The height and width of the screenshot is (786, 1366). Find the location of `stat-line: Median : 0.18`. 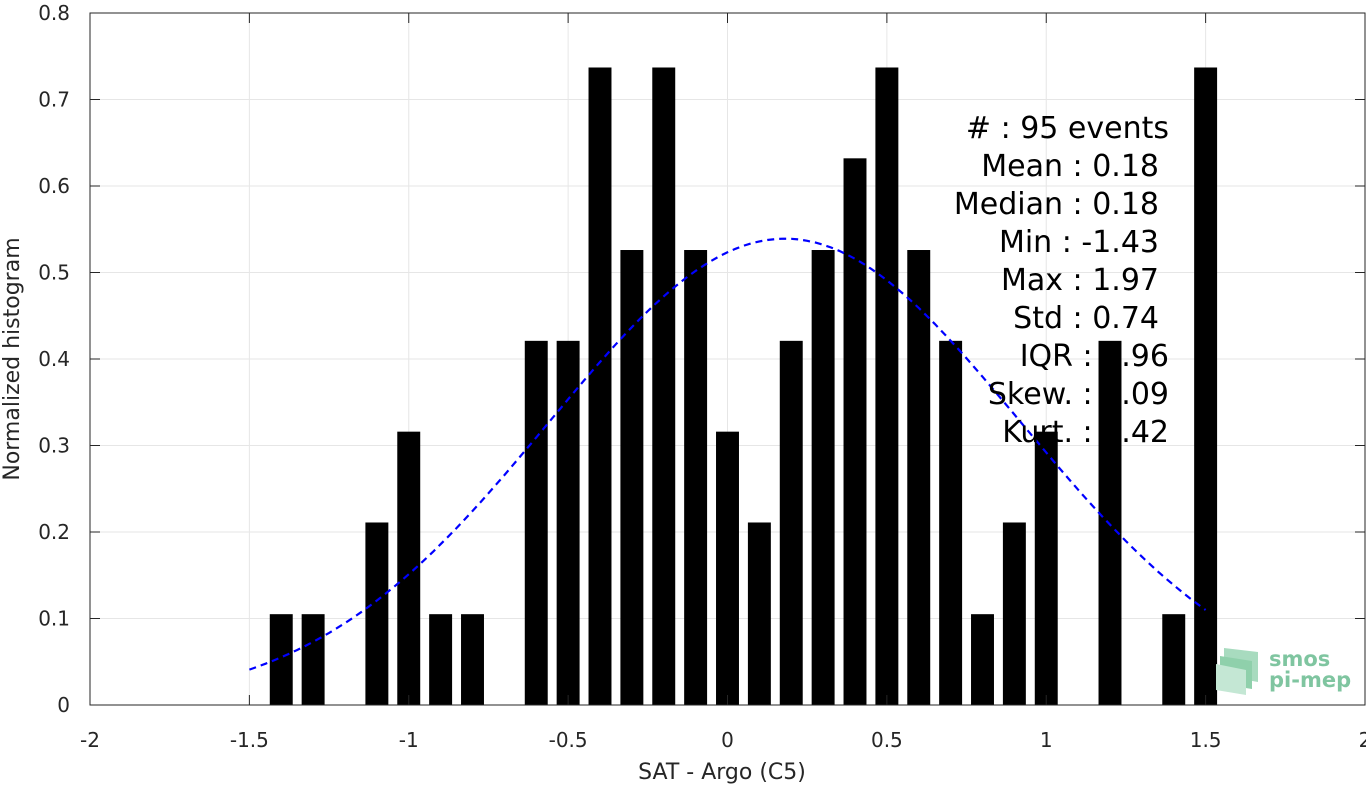

stat-line: Median : 0.18 is located at coordinates (1056, 204).